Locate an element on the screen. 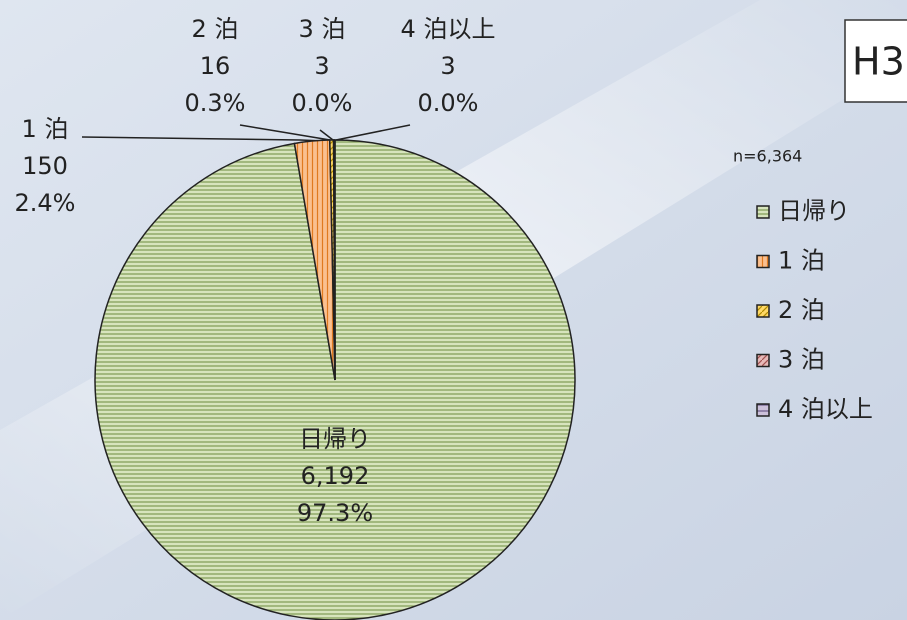  slice-label: 3 泊 is located at coordinates (322, 29).